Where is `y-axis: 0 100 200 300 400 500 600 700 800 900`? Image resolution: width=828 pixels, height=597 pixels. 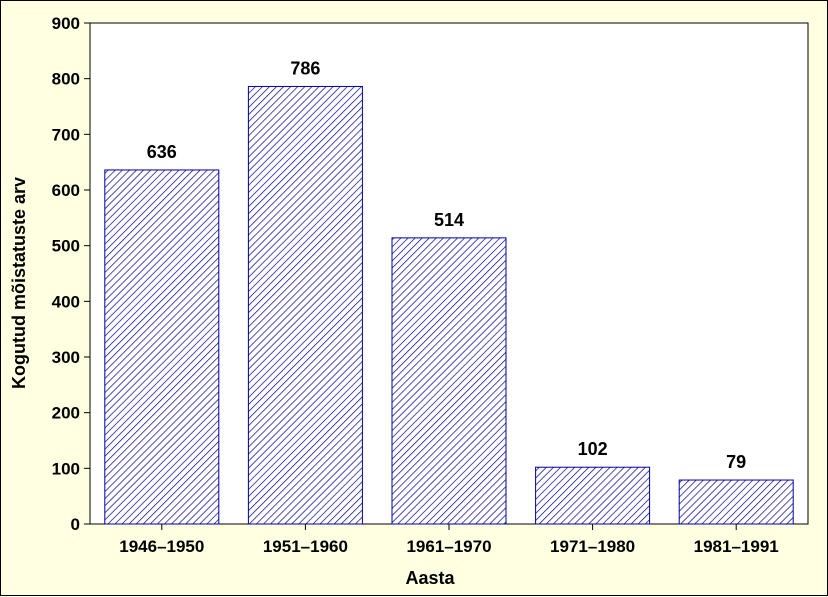 y-axis: 0 100 200 300 400 500 600 700 800 900 is located at coordinates (71, 274).